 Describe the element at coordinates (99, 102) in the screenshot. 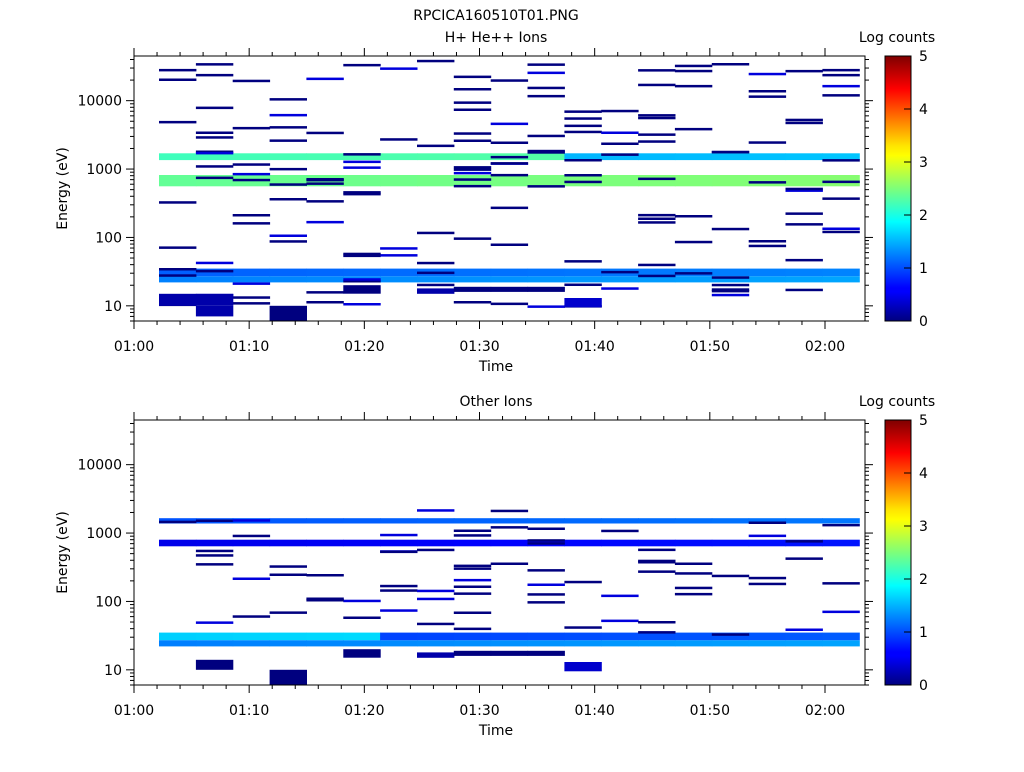

I see `y-tick-label: 10000` at that location.